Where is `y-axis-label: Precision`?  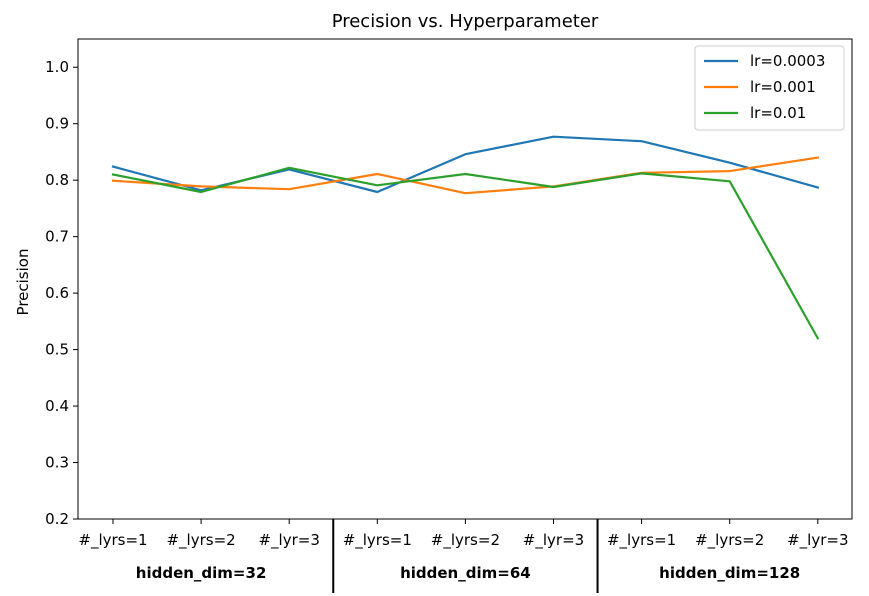
y-axis-label: Precision is located at coordinates (23, 282).